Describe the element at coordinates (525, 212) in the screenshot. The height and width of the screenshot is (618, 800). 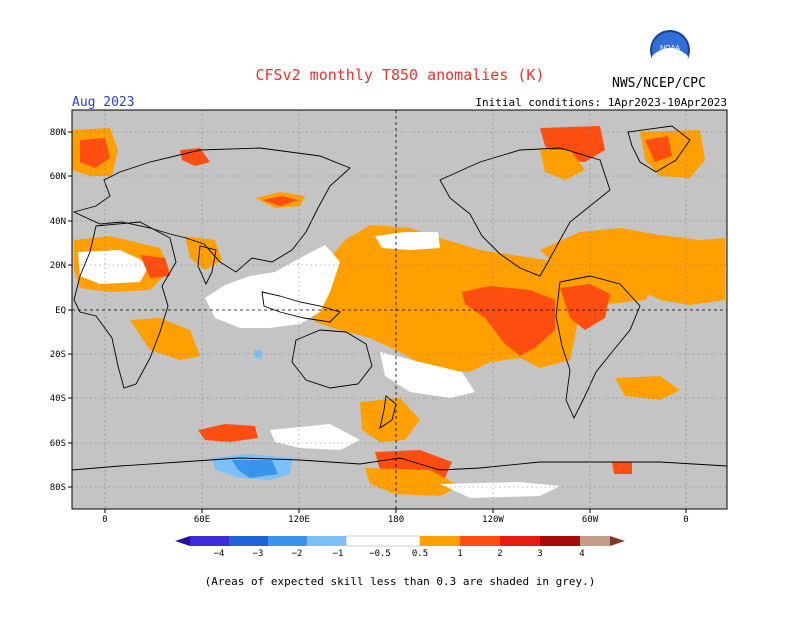
I see `coast-north-america` at that location.